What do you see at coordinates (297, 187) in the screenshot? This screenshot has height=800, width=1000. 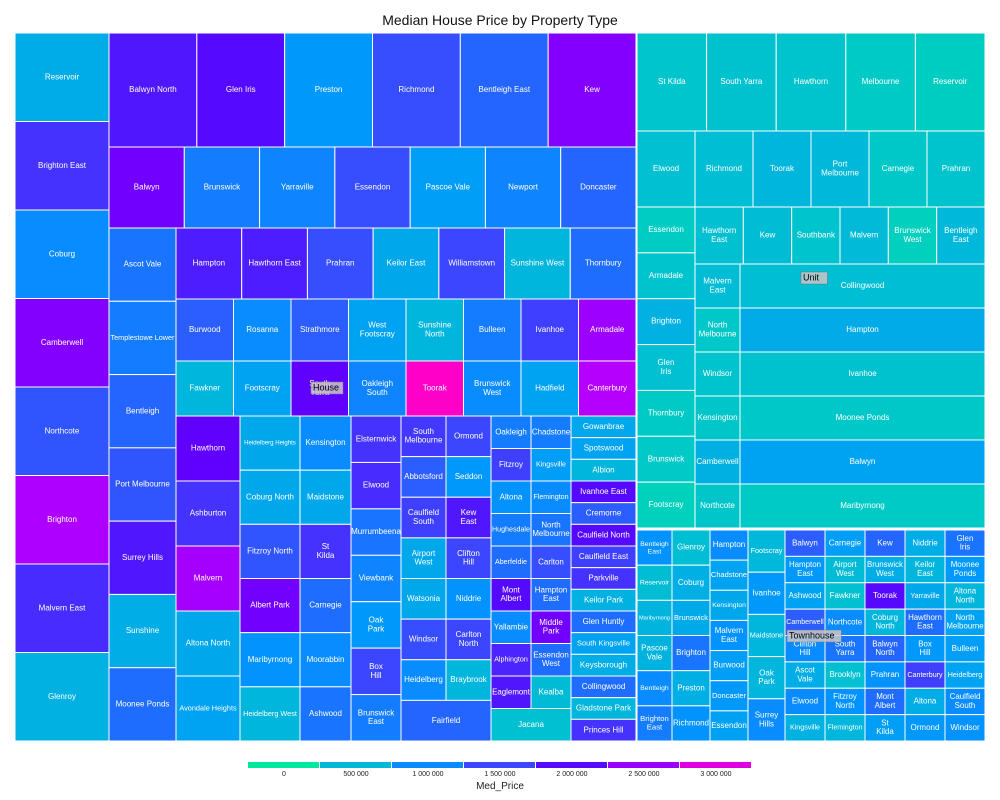 I see `cell-house-yarraville` at bounding box center [297, 187].